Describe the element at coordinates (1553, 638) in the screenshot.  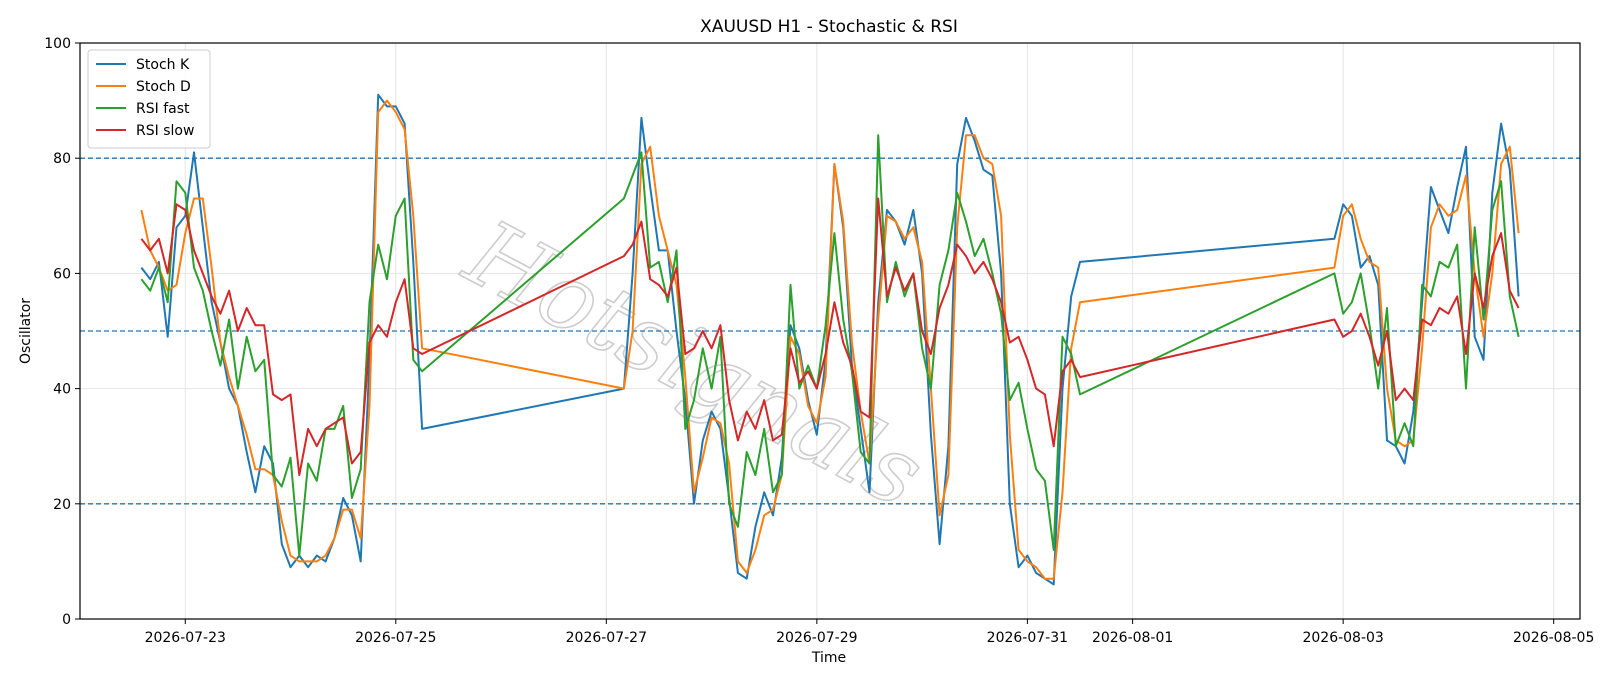
I see `x-tick-label: 2026-08-05` at that location.